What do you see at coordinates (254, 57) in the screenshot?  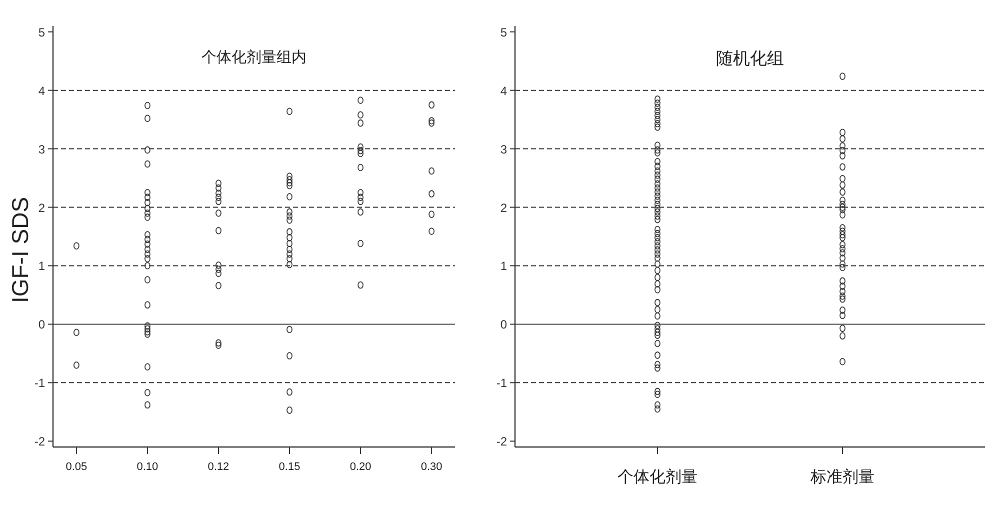 I see `title: 个体化剂量组内` at bounding box center [254, 57].